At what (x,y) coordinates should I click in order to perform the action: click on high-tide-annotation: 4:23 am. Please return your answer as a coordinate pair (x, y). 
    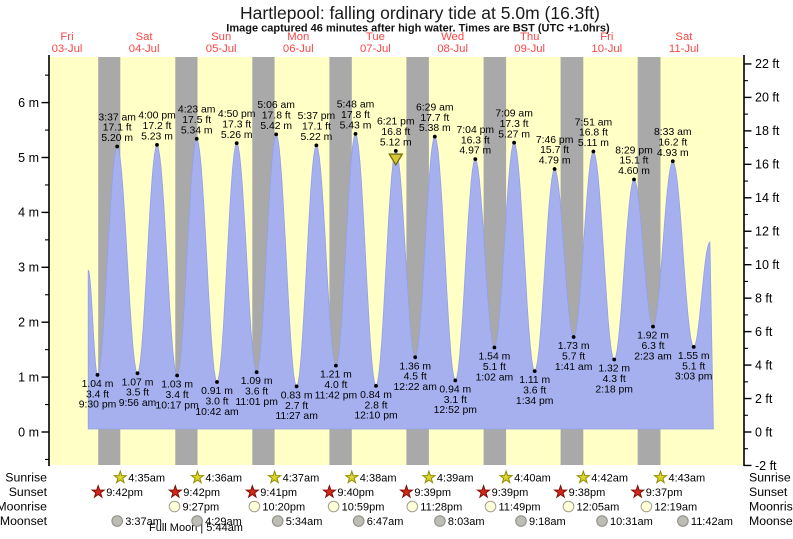
    Looking at the image, I should click on (197, 110).